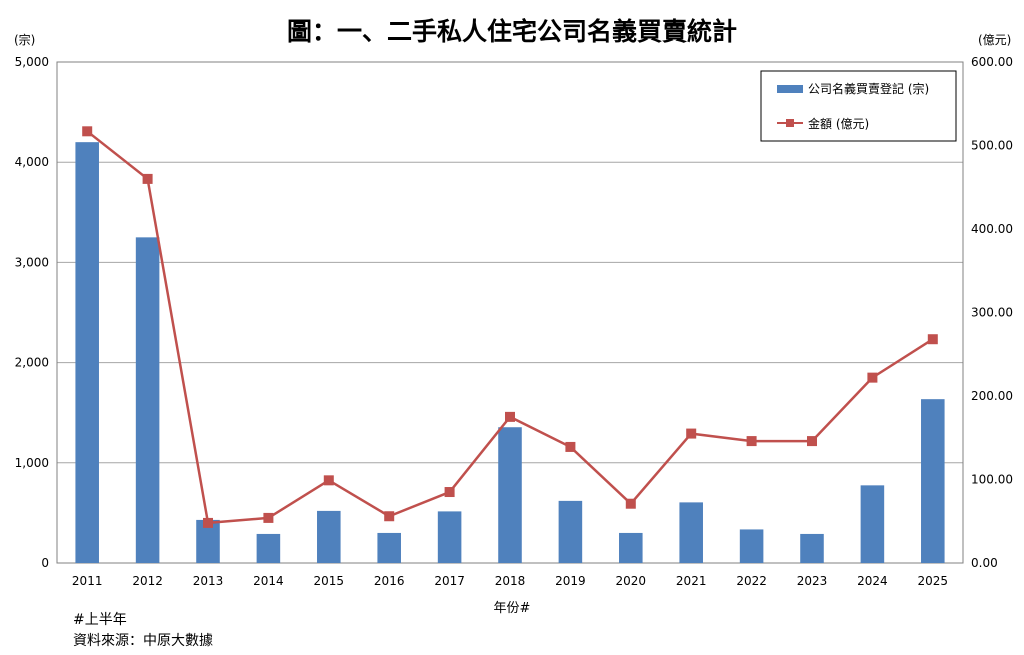 The width and height of the screenshot is (1024, 655). What do you see at coordinates (984, 563) in the screenshot?
I see `right-tick-label: 0.00` at bounding box center [984, 563].